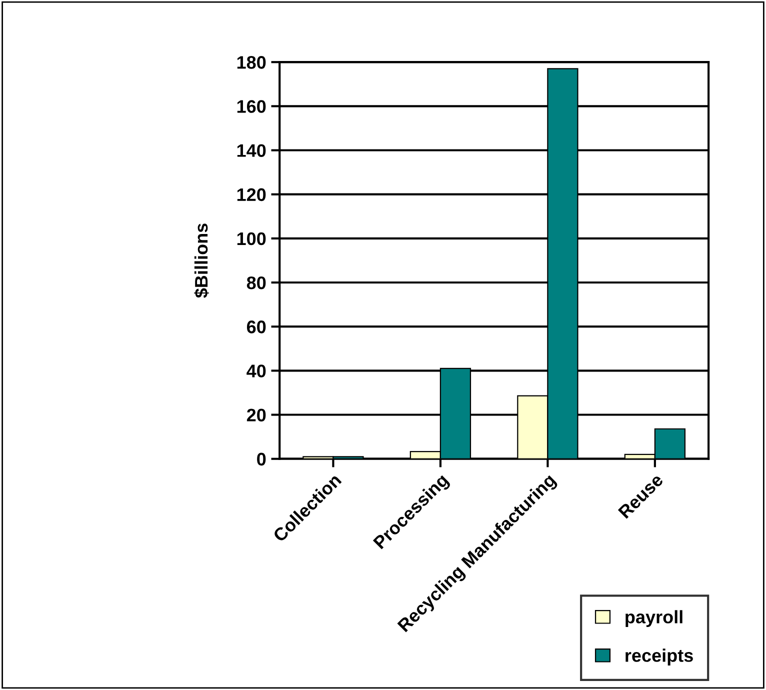  Describe the element at coordinates (251, 150) in the screenshot. I see `y-tick-label: 140` at that location.